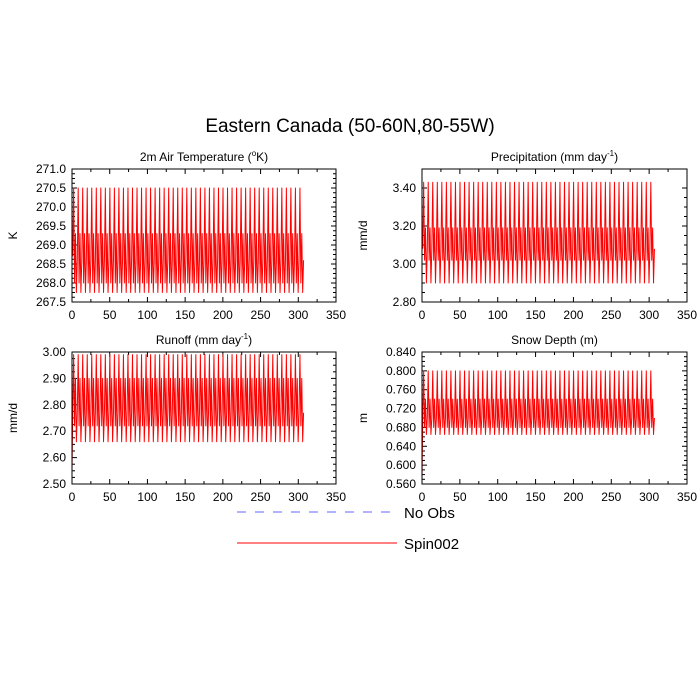 The image size is (700, 700). I want to click on panel-title: Snow Depth (m), so click(554, 340).